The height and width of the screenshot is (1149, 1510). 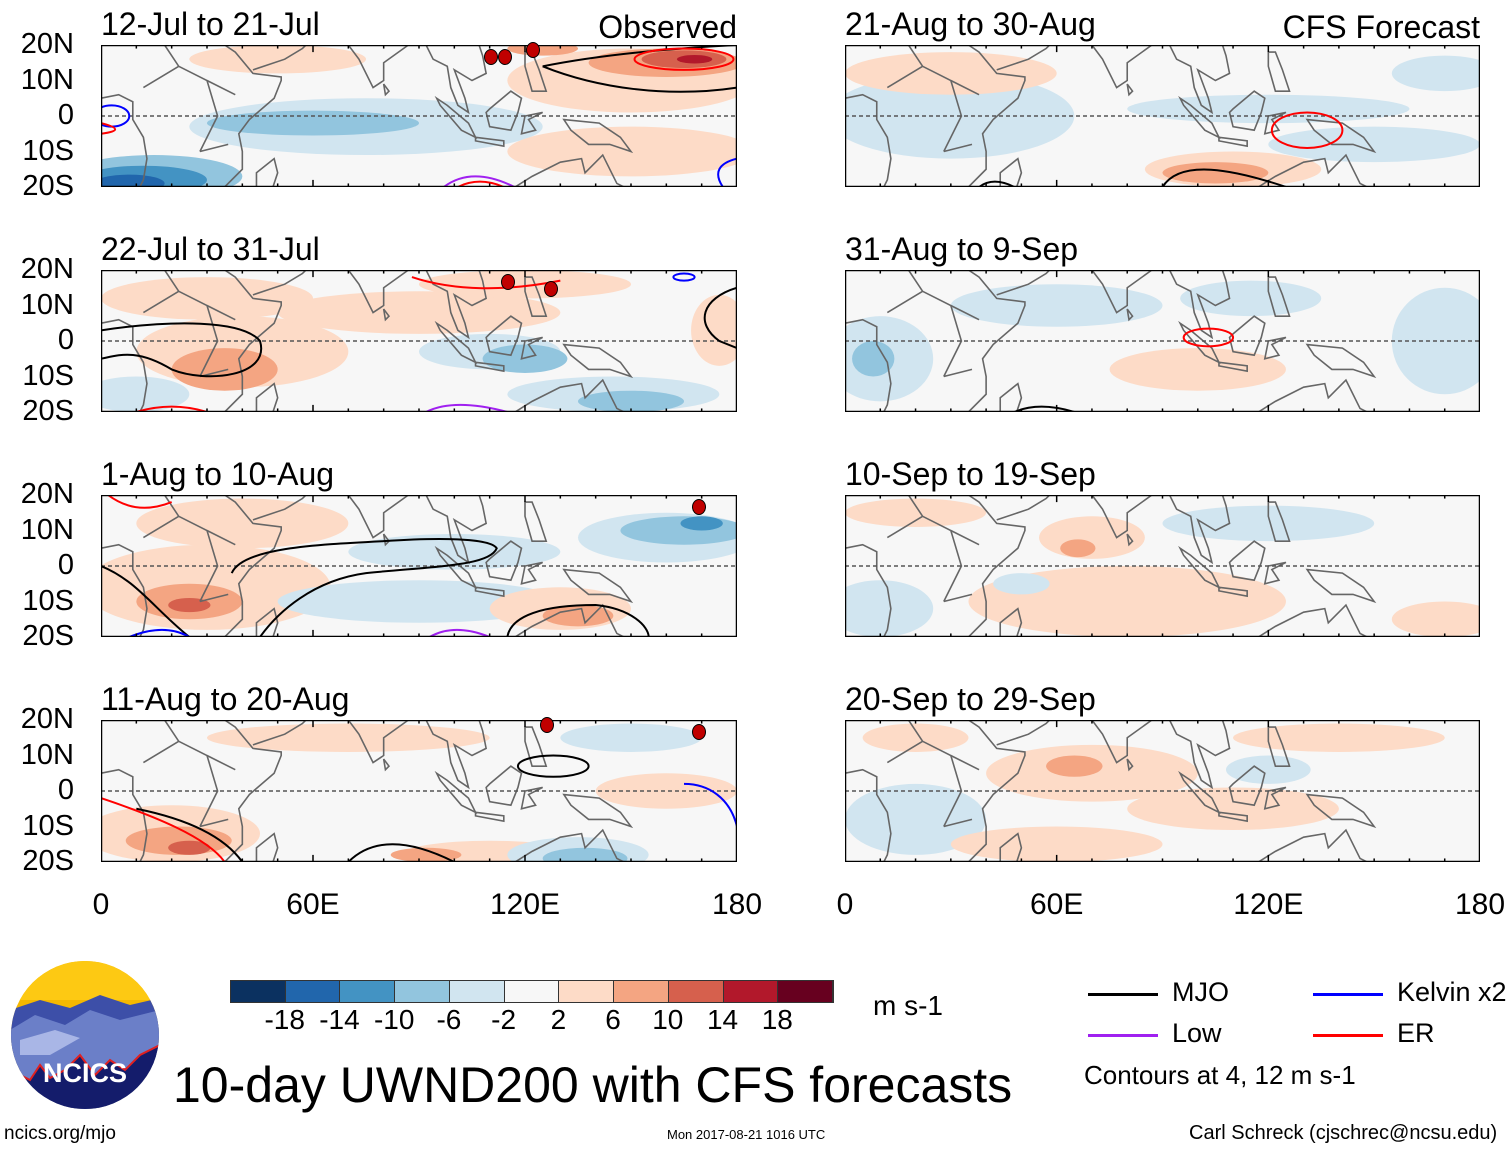 What do you see at coordinates (218, 474) in the screenshot?
I see `panel-title: 1-Aug to 10-Aug` at bounding box center [218, 474].